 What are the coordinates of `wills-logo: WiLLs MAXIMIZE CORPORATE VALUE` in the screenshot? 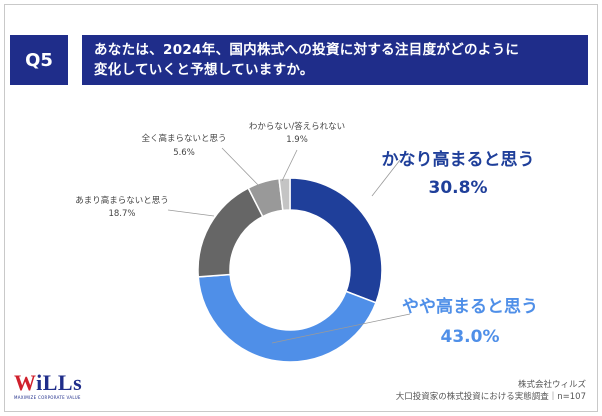 It's located at (54, 389).